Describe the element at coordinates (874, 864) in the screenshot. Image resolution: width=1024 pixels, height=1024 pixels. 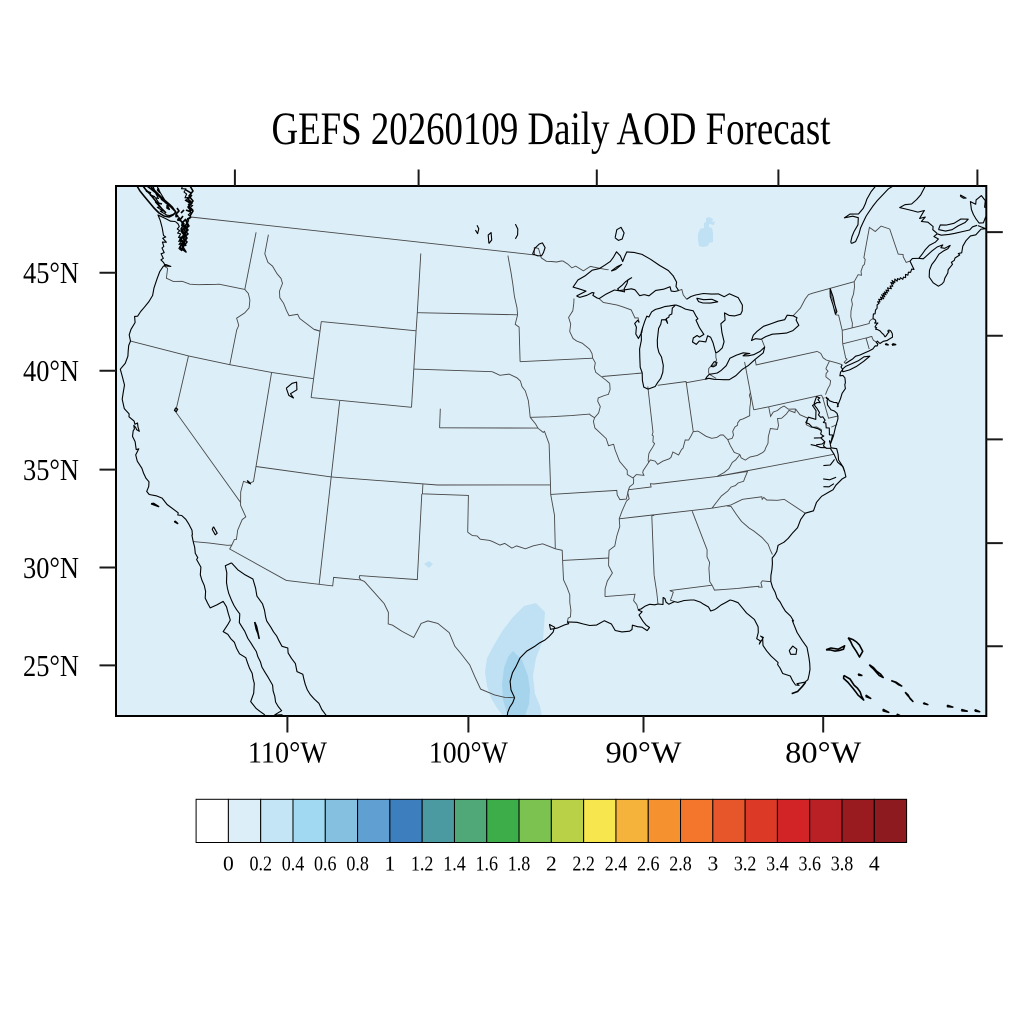
I see `svg-text: 4` at that location.